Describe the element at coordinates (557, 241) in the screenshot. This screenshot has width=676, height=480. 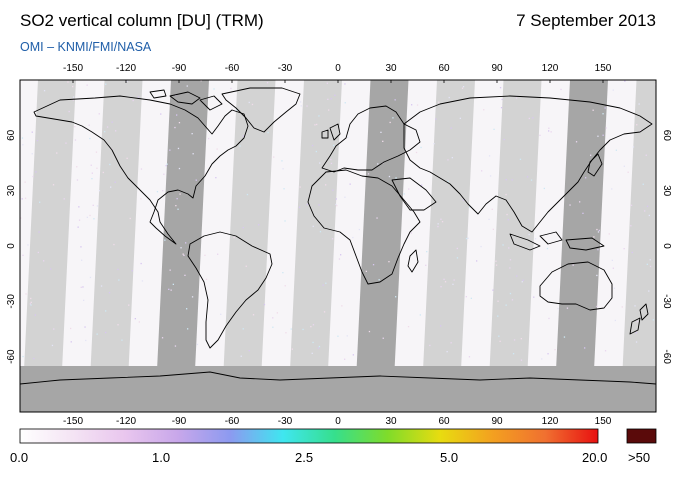
I see `indonesia-islands` at that location.